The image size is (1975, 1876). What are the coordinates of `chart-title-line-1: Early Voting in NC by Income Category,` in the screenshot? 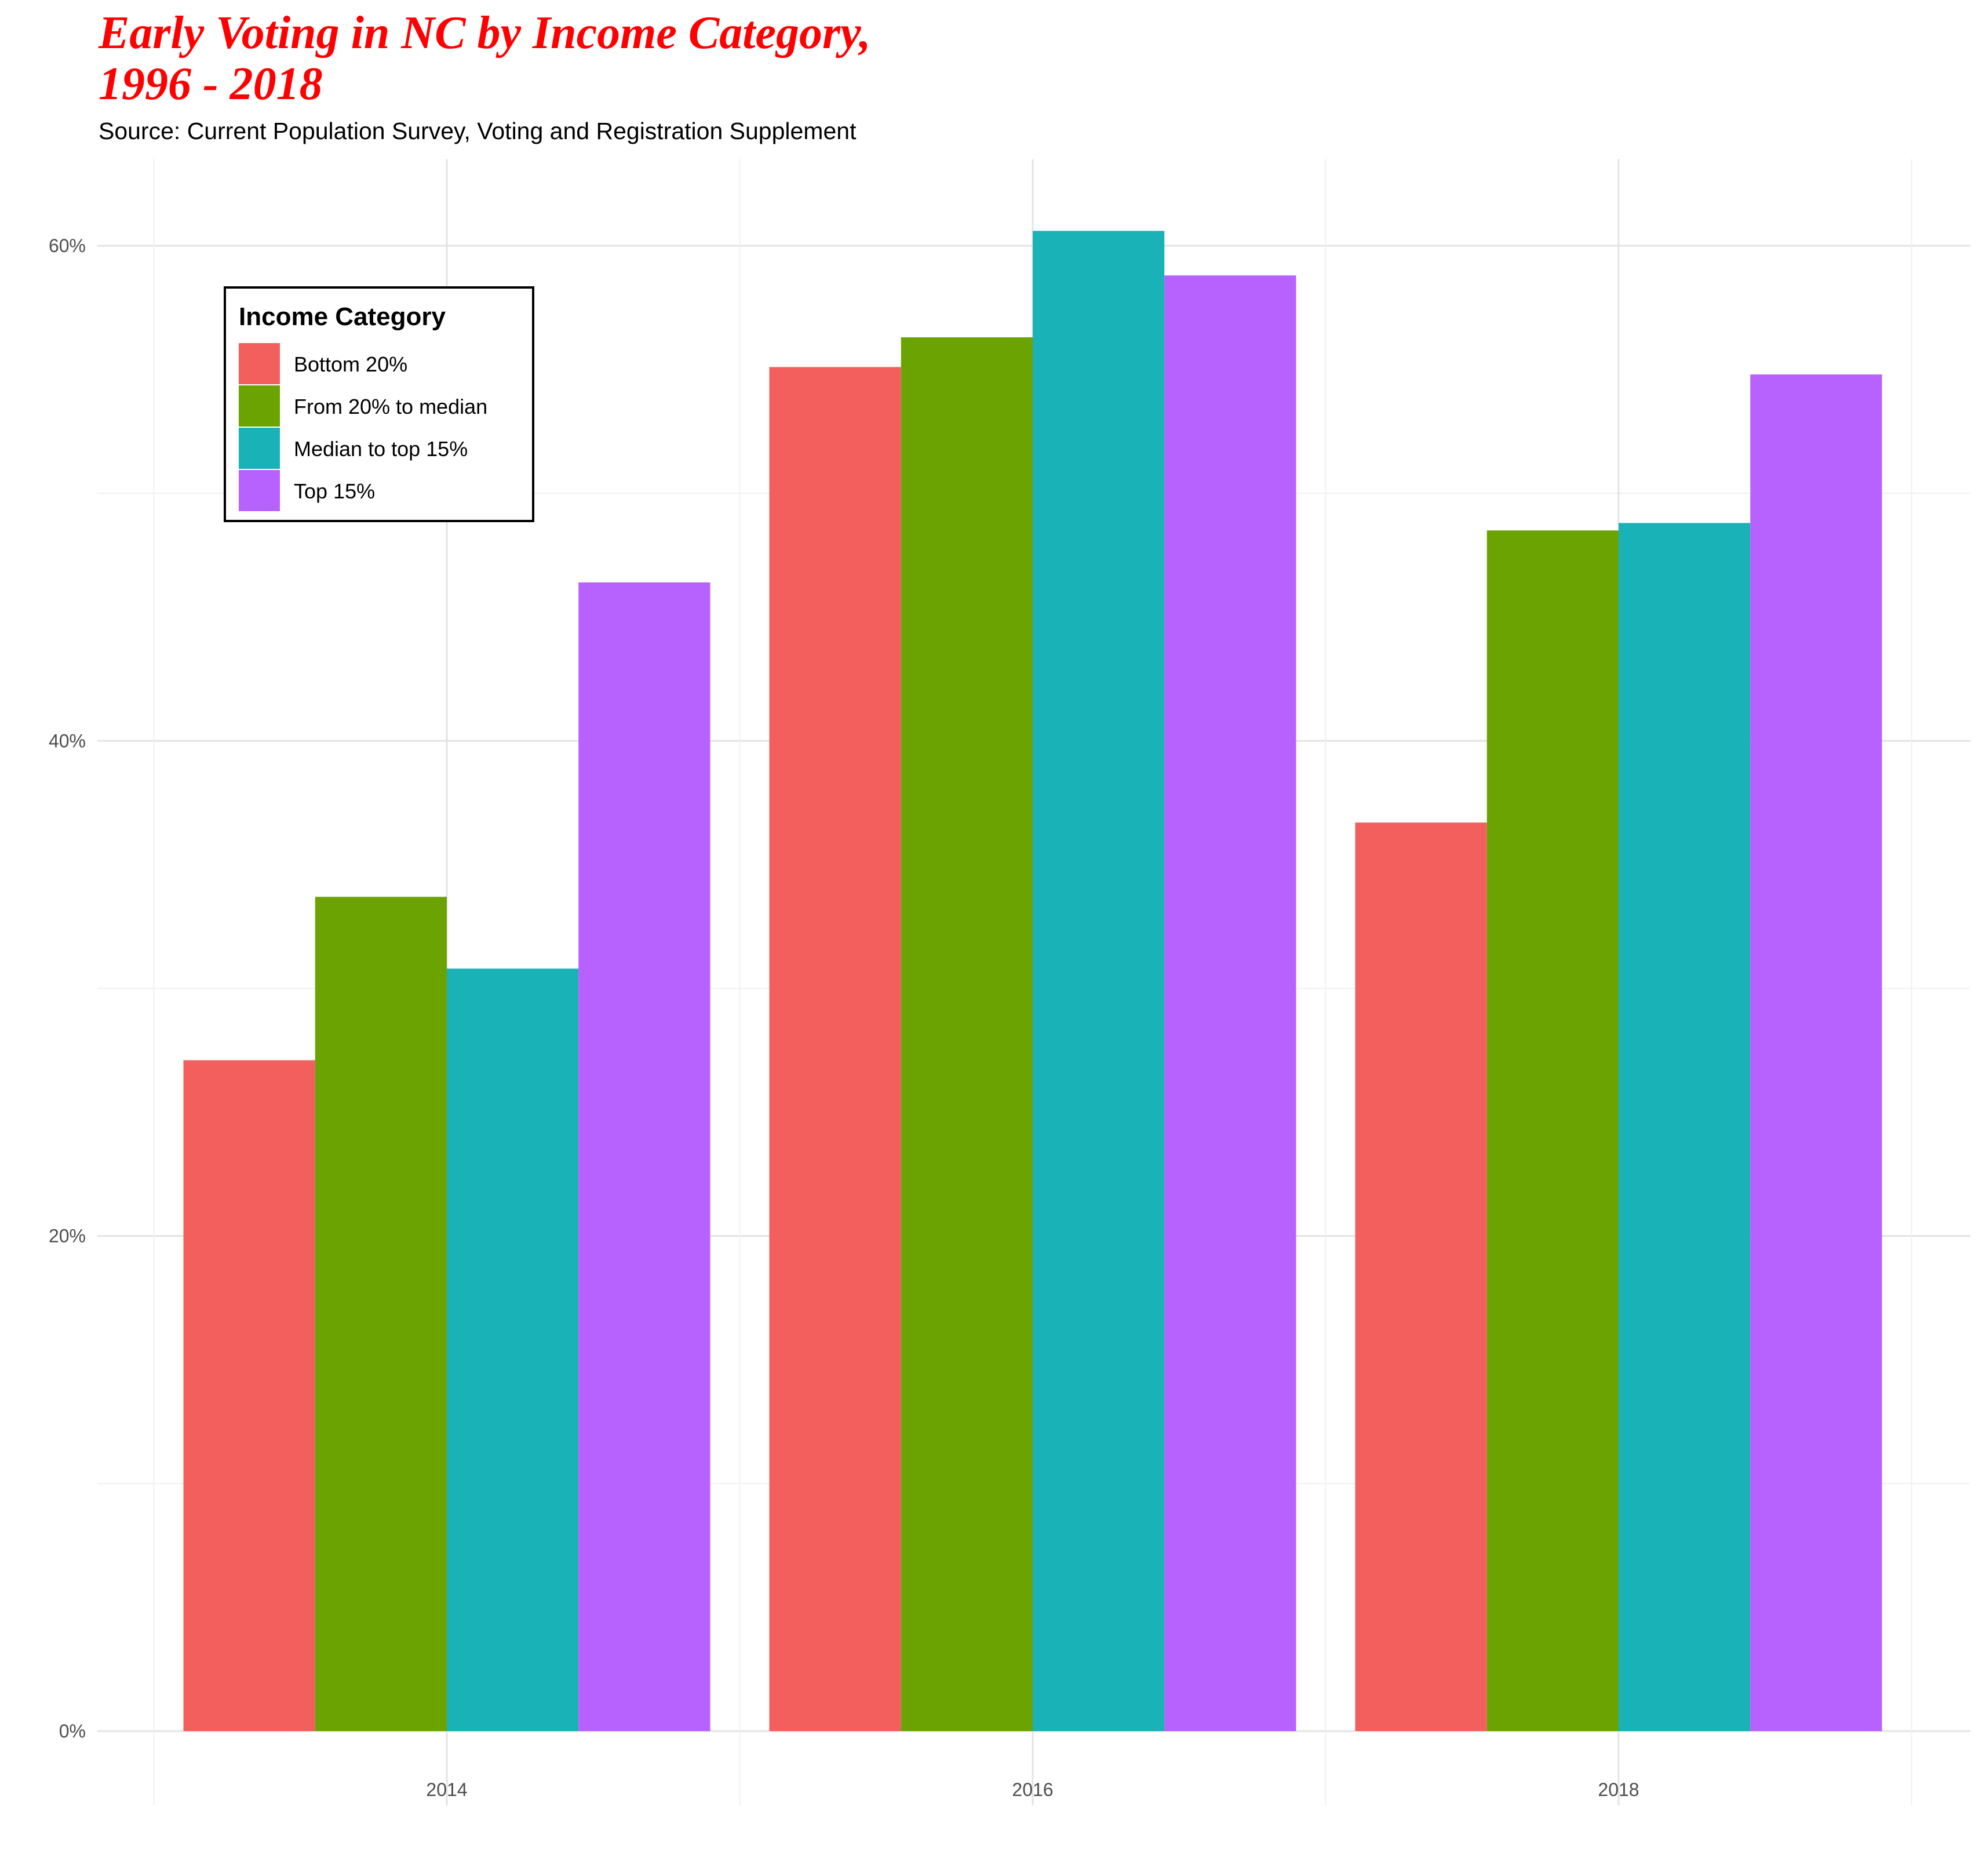 It's located at (484, 33).